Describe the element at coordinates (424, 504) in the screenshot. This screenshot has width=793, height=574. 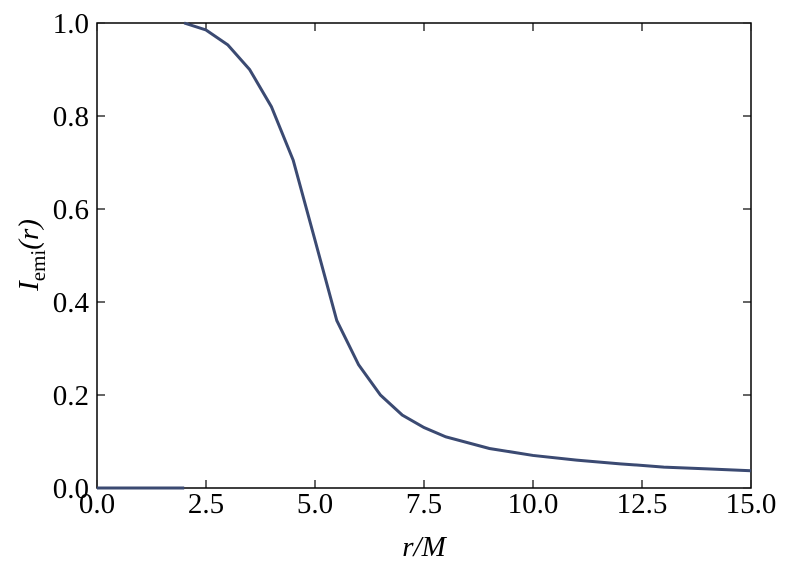
I see `x-tick-label: 7.5` at that location.